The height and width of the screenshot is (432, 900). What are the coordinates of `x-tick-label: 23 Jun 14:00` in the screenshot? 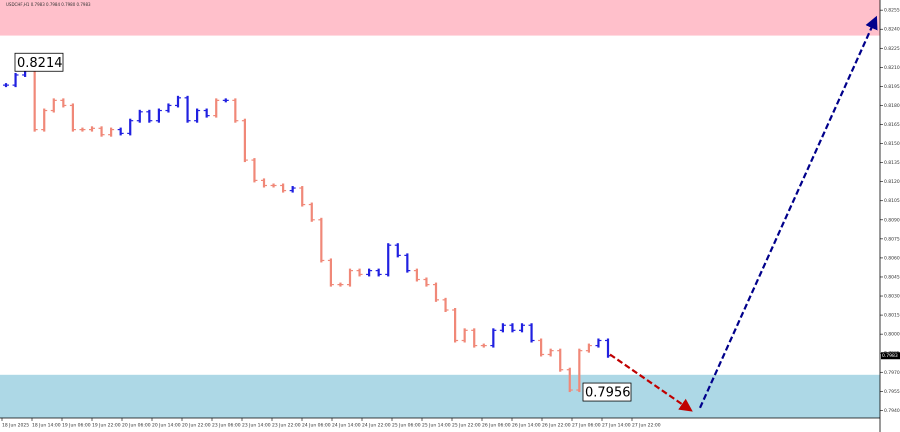 It's located at (256, 426).